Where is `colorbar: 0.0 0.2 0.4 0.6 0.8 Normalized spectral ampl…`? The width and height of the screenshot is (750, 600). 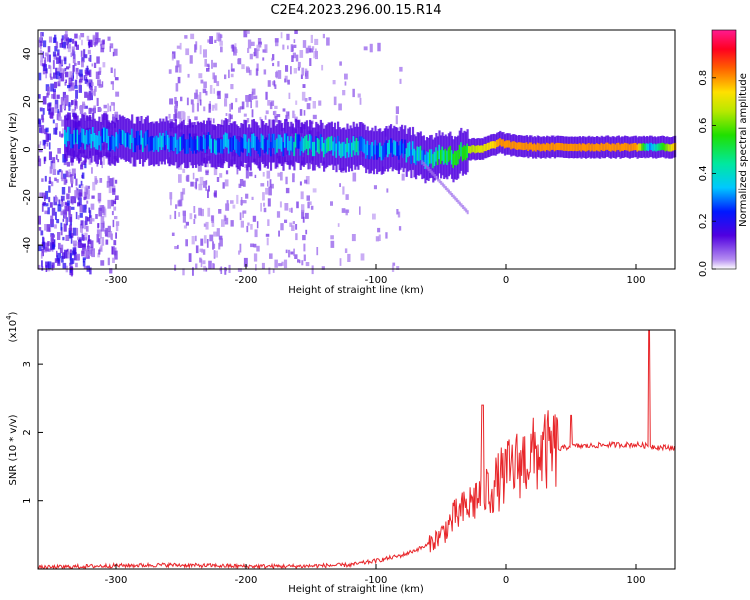
colorbar: 0.0 0.2 0.4 0.6 0.8 Normalized spectral ampl… is located at coordinates (723, 153).